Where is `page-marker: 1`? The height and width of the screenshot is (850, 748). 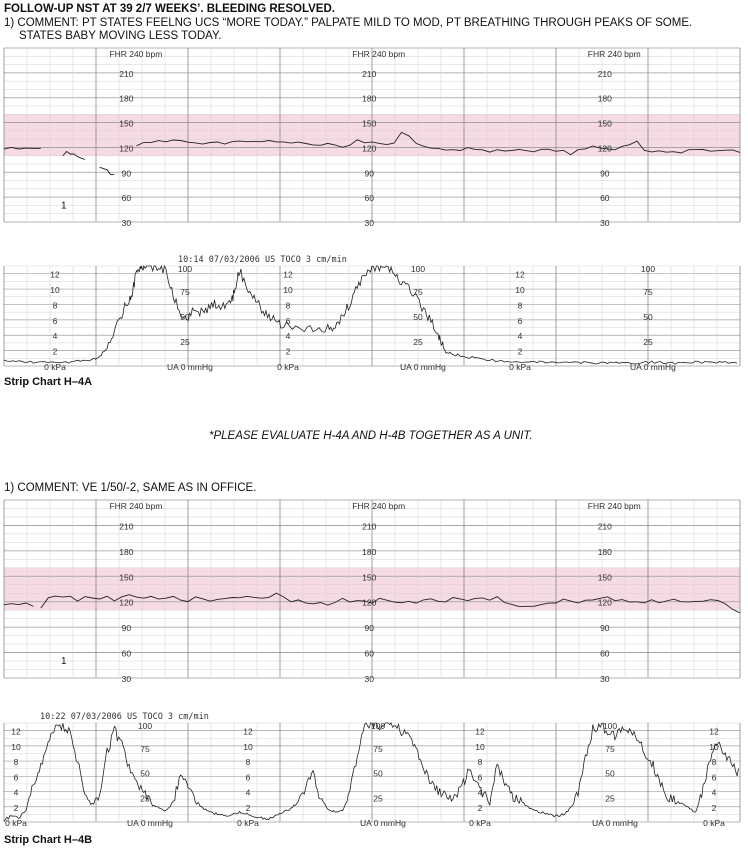 page-marker: 1 is located at coordinates (64, 205).